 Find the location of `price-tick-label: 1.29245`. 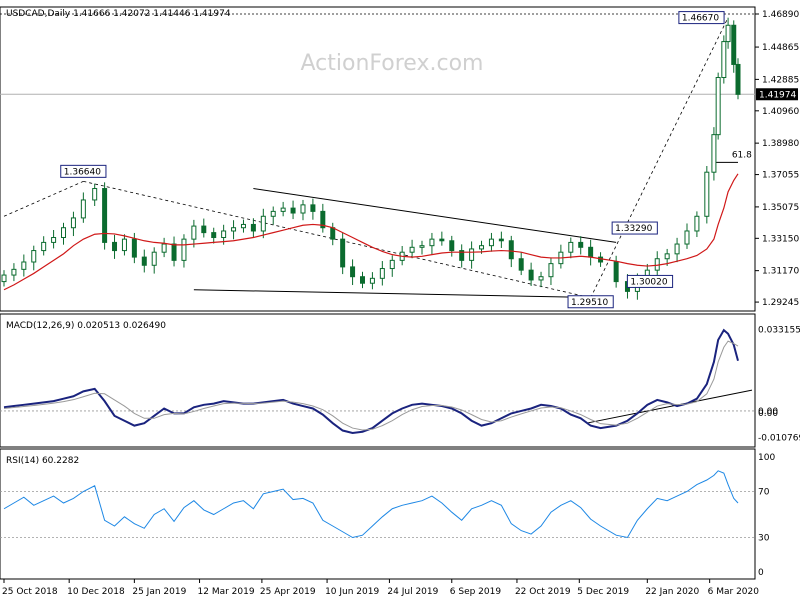

price-tick-label: 1.29245 is located at coordinates (780, 303).